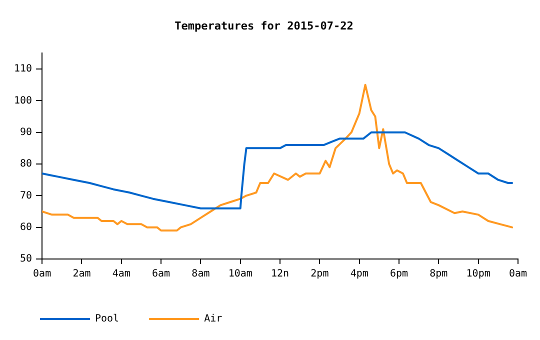 Image resolution: width=540 pixels, height=340 pixels. I want to click on y-tick-label: 50, so click(26, 259).